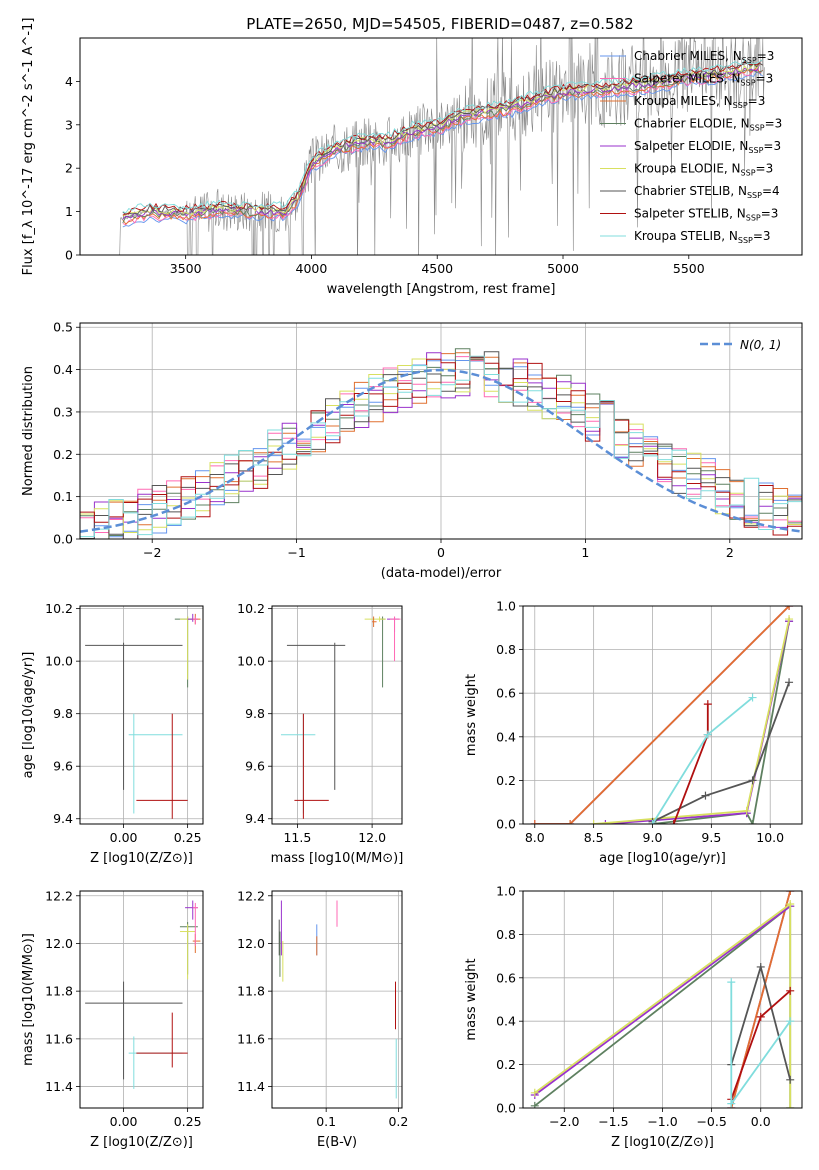 The height and width of the screenshot is (1170, 819). What do you see at coordinates (703, 80) in the screenshot?
I see `legend-entry: Salpeter MILES, NSSP=3` at bounding box center [703, 80].